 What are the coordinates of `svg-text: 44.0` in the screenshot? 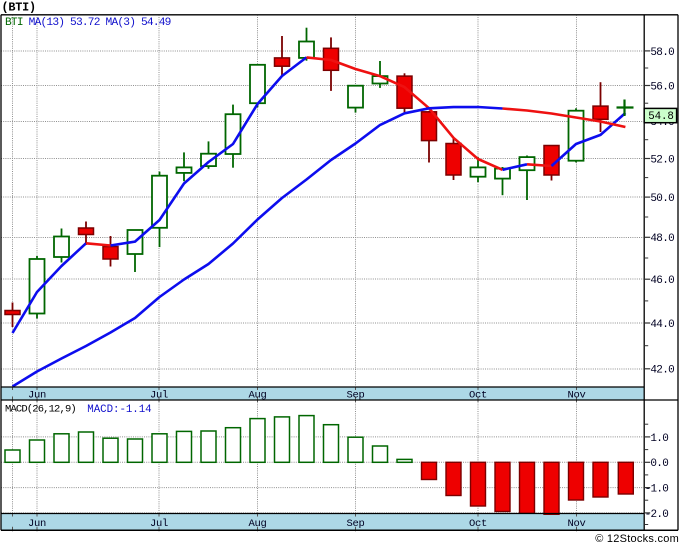 It's located at (662, 325).